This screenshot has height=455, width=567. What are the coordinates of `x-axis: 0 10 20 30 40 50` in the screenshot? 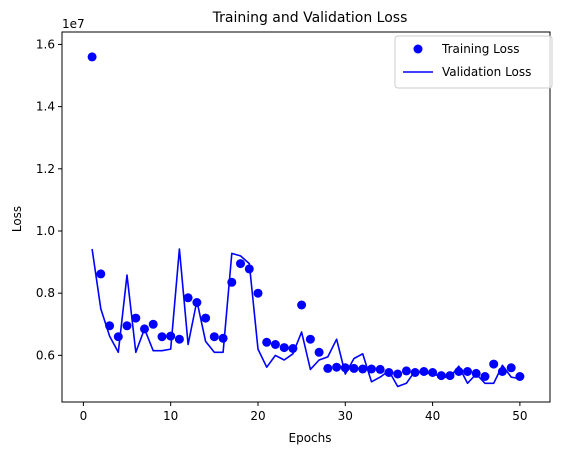 It's located at (304, 412).